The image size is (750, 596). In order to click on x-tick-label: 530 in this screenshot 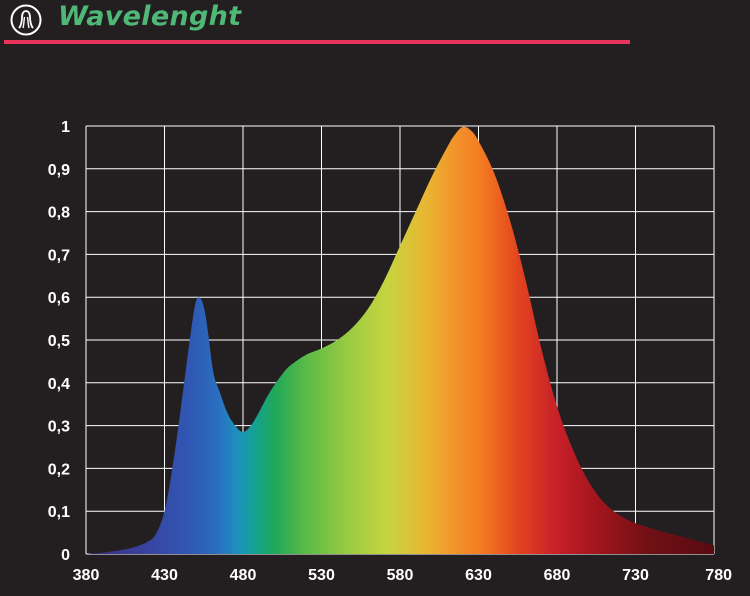, I will do `click(321, 575)`.